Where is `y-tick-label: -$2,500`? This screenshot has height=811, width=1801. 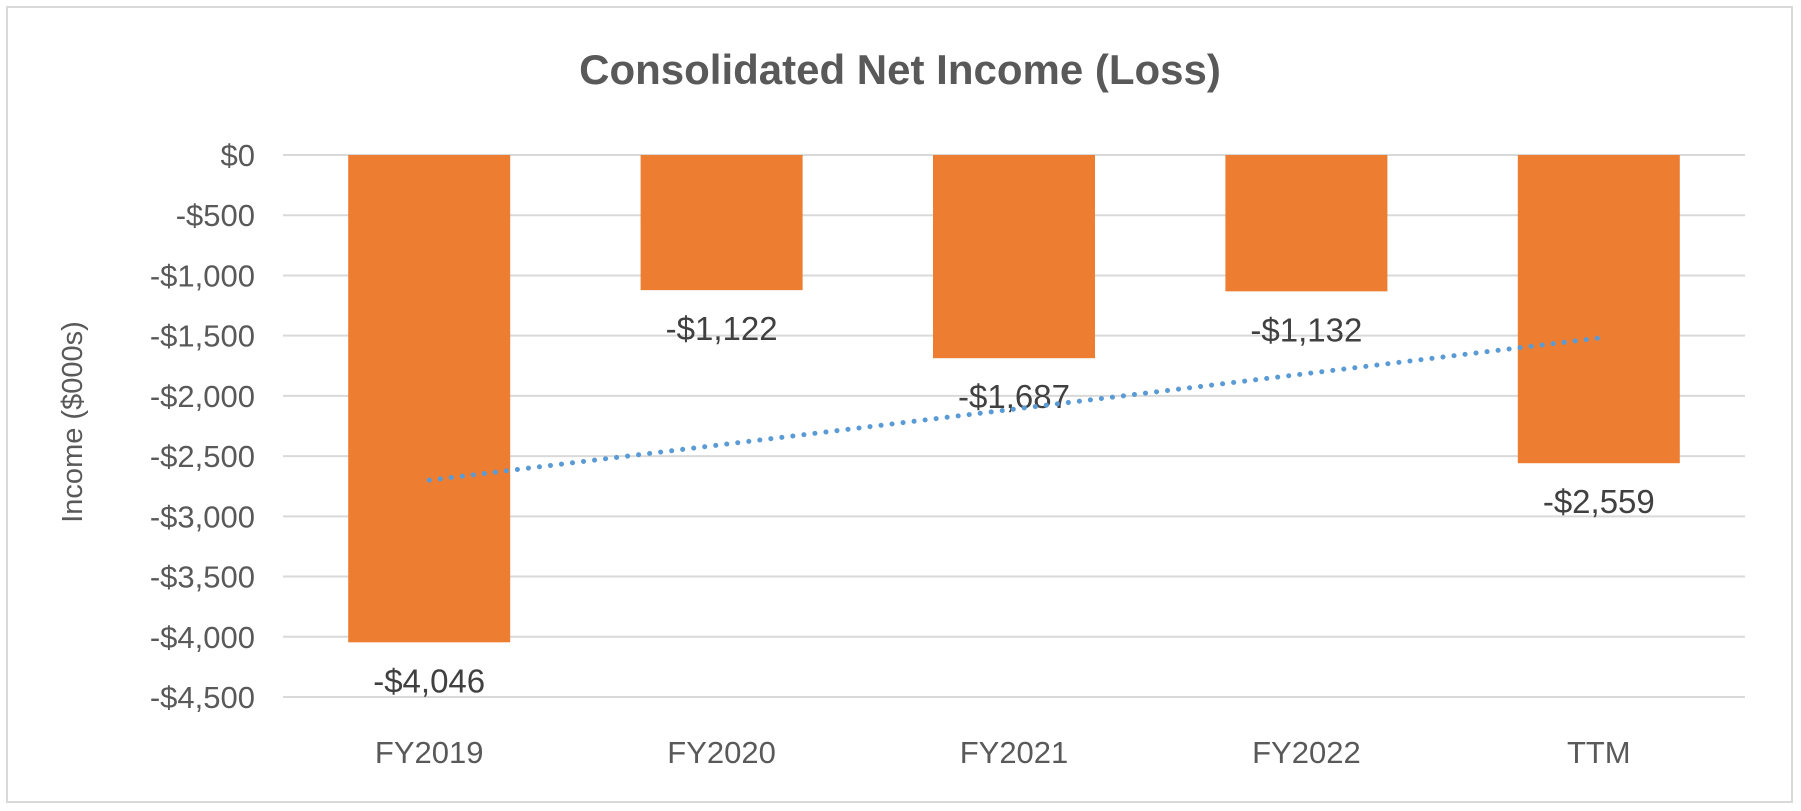 y-tick-label: -$2,500 is located at coordinates (202, 456).